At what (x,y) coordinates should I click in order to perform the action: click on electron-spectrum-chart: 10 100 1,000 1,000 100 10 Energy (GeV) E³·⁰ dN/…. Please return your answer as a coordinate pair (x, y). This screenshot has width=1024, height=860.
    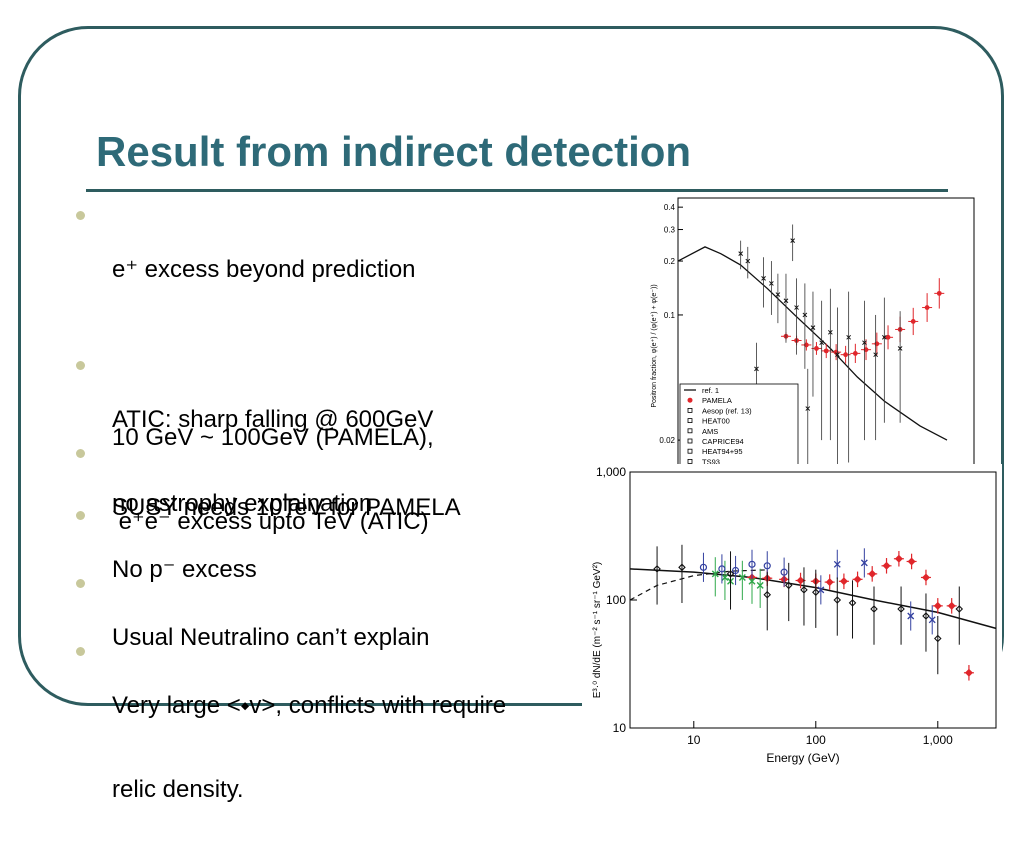
    Looking at the image, I should click on (794, 615).